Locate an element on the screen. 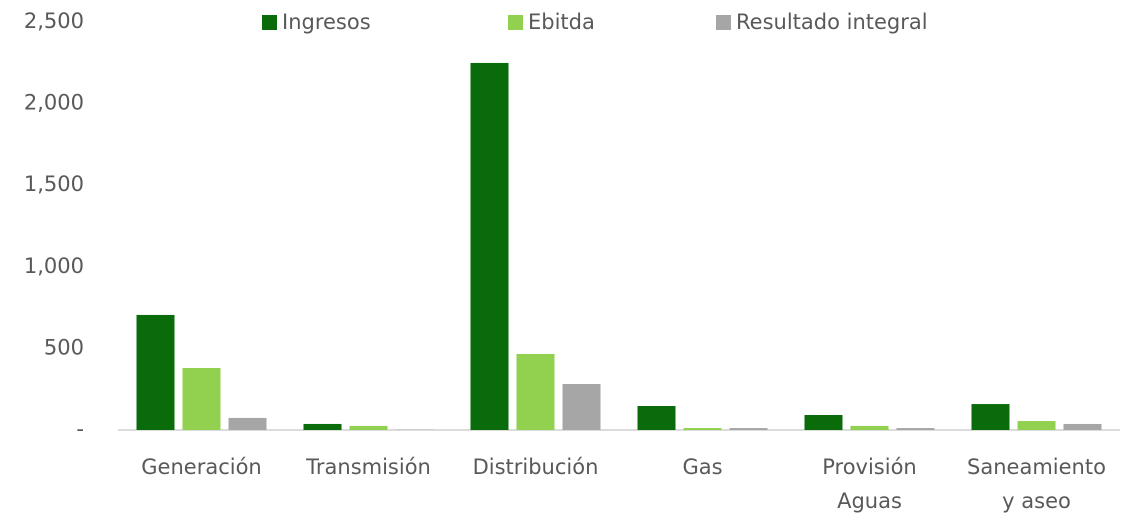 This screenshot has height=517, width=1137. x-tick-label: Generación is located at coordinates (201, 467).